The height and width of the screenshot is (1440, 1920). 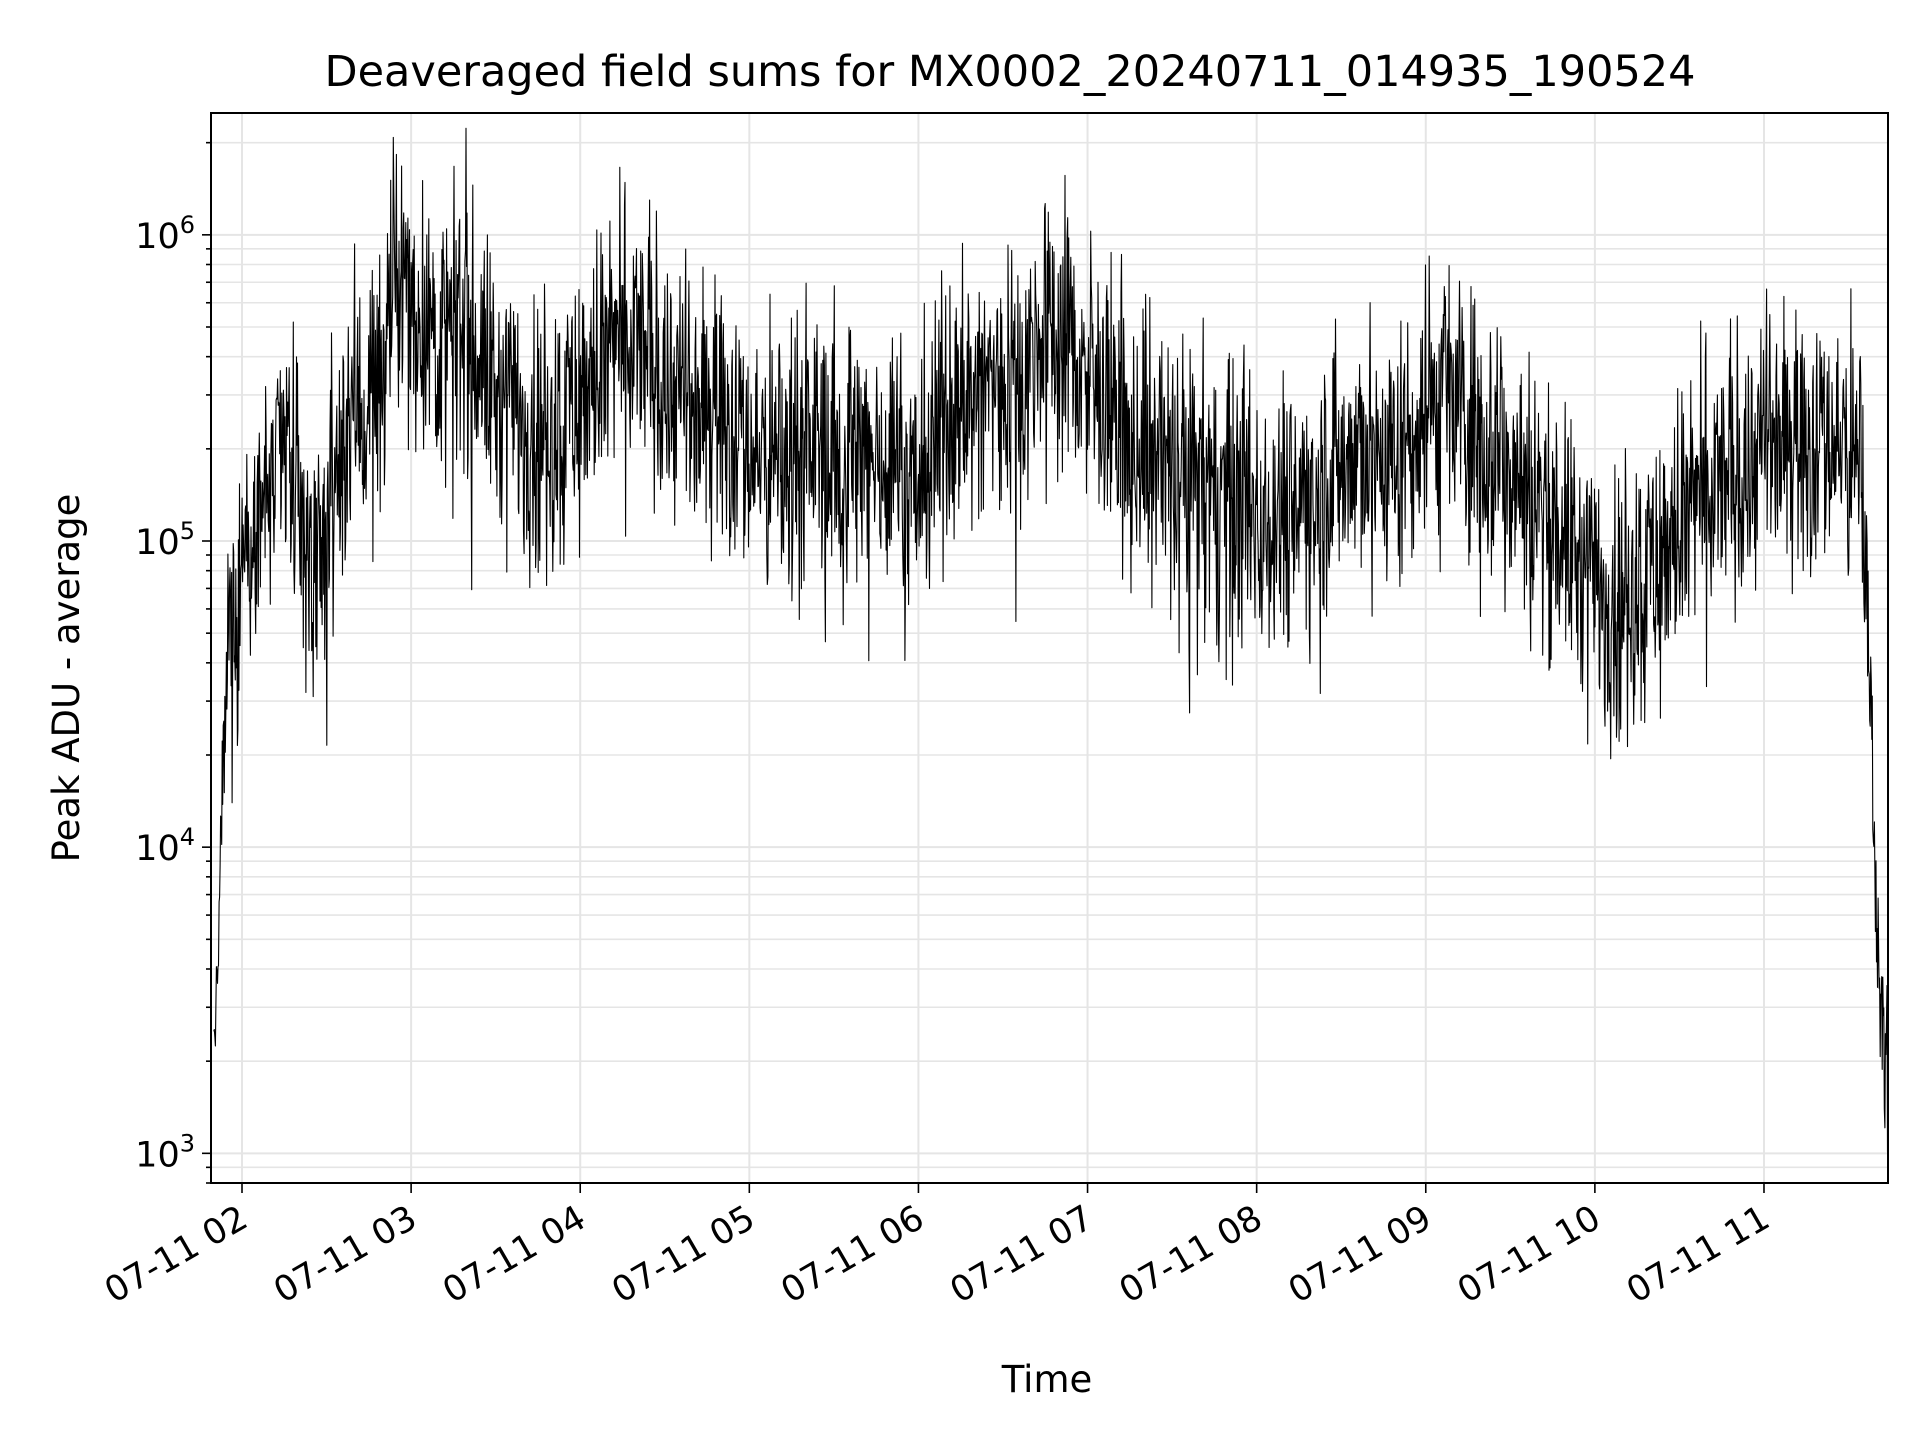 What do you see at coordinates (66, 678) in the screenshot?
I see `y-axis-label: Peak ADU - average` at bounding box center [66, 678].